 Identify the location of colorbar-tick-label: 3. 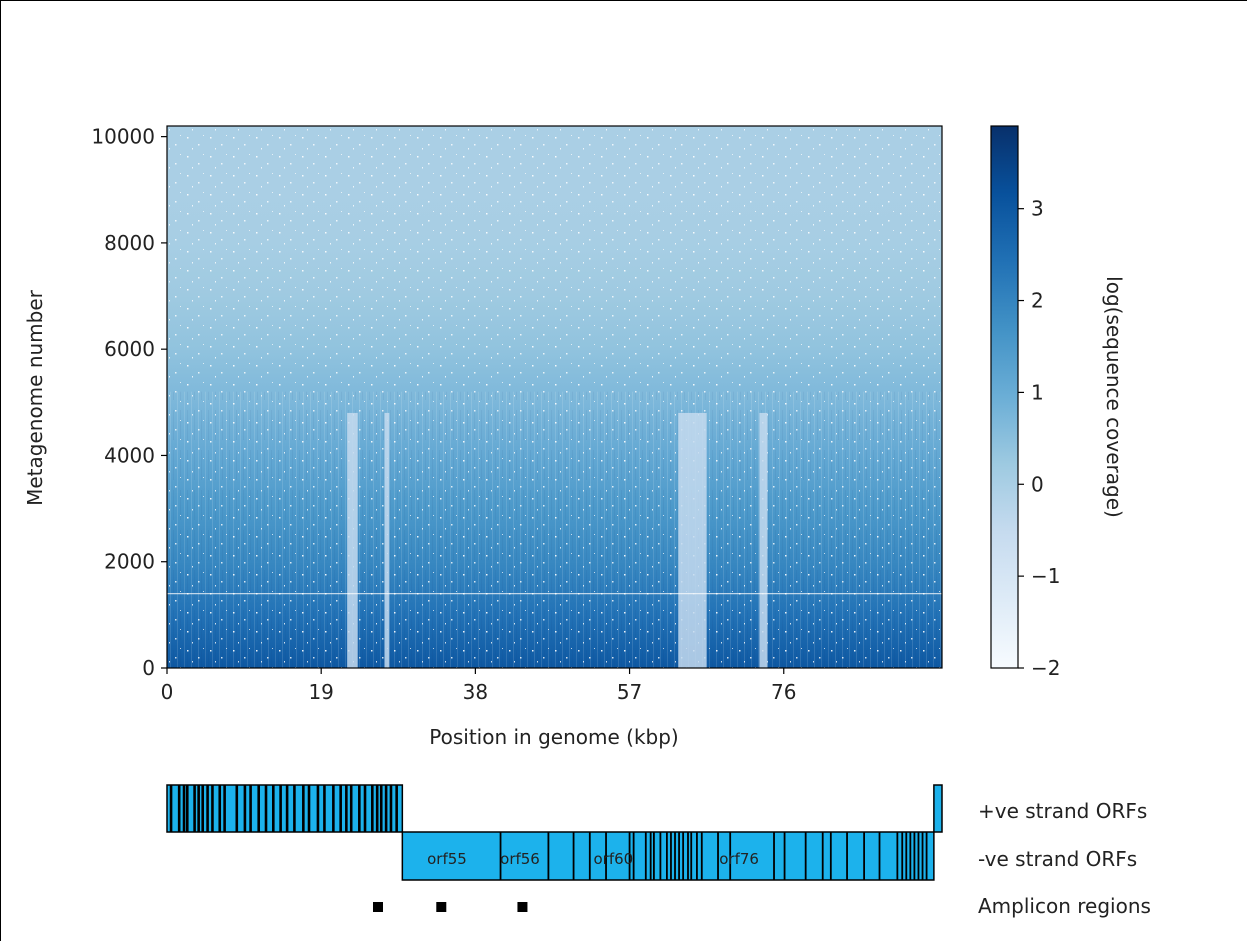
(1037, 209).